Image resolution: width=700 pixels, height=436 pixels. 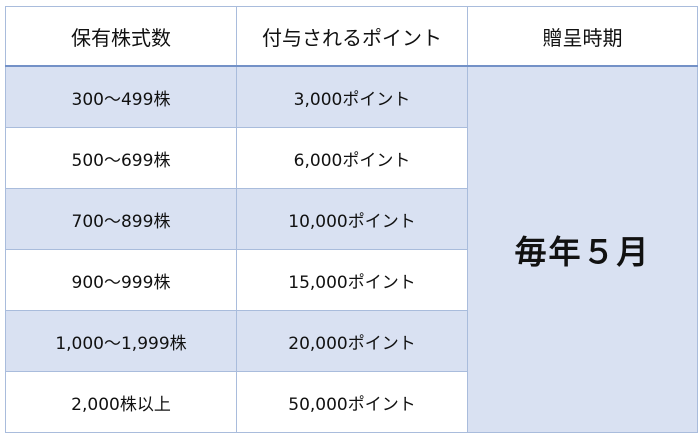 I want to click on header-points: 付与されるポイント, so click(x=352, y=36).